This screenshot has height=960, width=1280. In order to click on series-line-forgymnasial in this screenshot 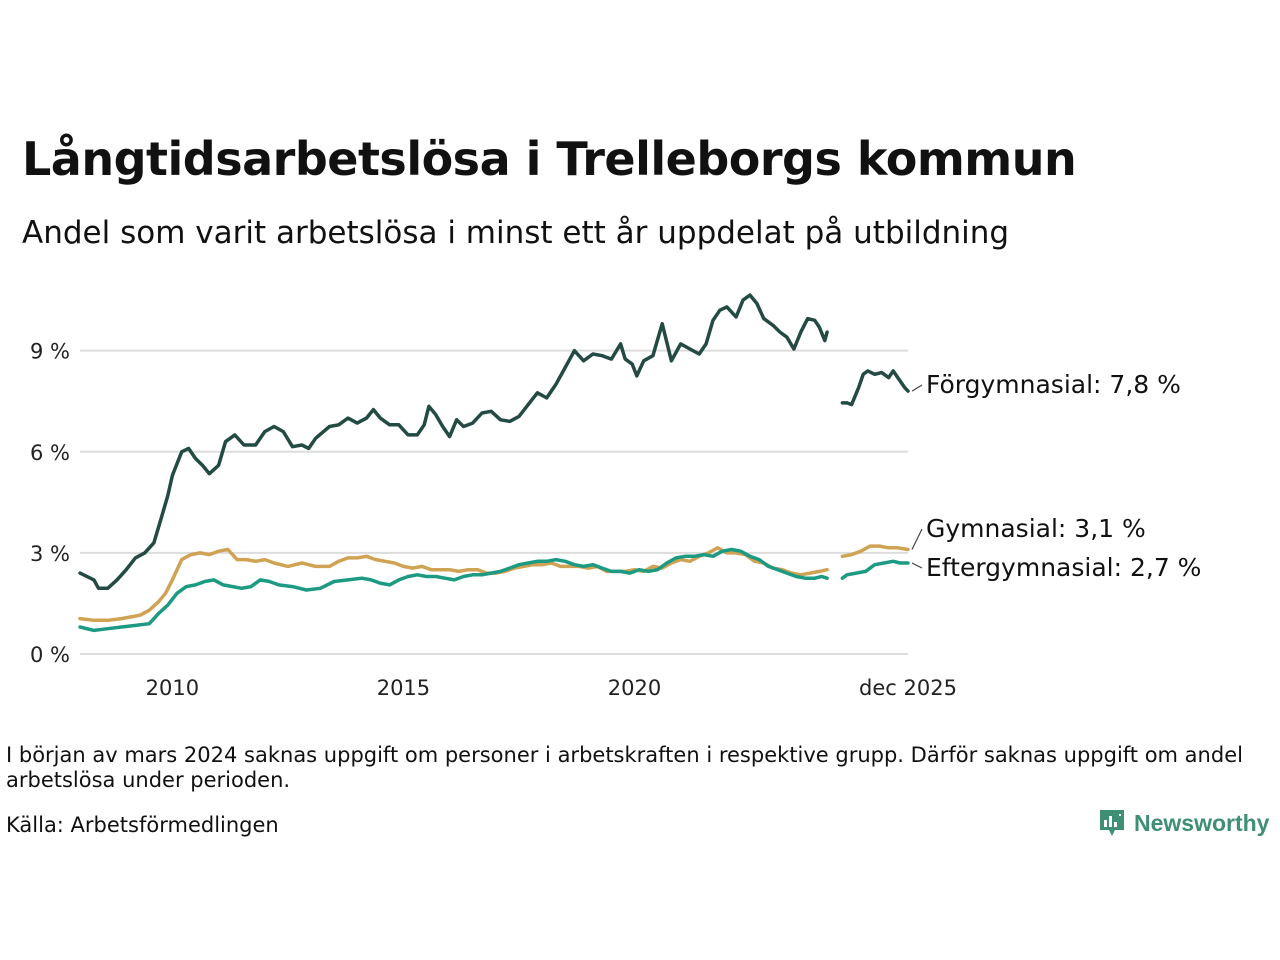, I will do `click(875, 388)`.